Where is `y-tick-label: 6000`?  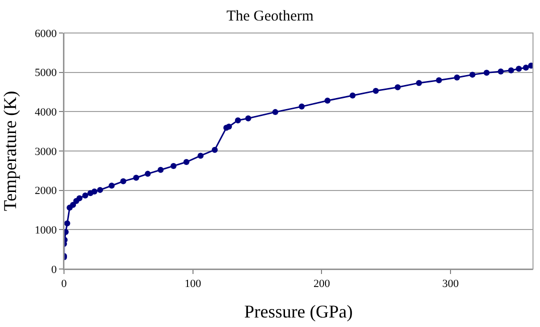
y-tick-label: 6000 is located at coordinates (46, 34).